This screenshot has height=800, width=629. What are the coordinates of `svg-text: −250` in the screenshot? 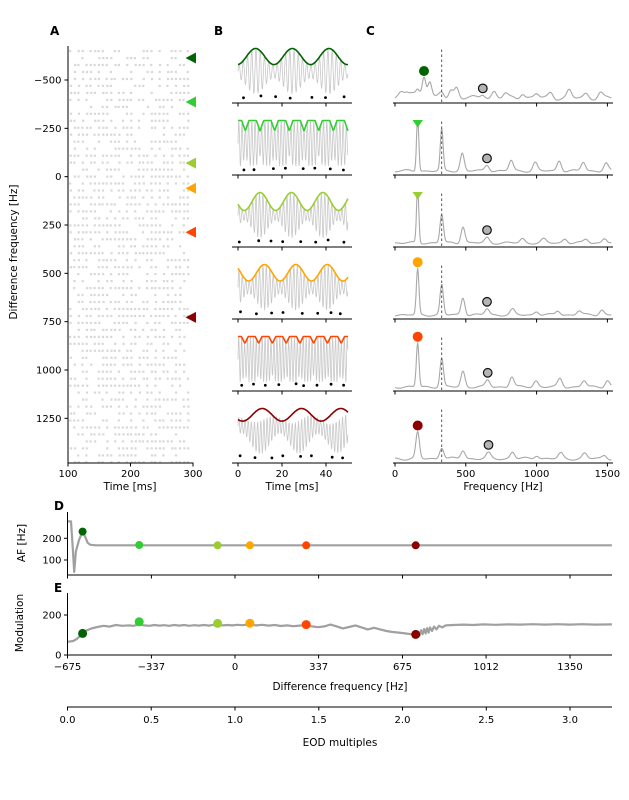 It's located at (47, 129).